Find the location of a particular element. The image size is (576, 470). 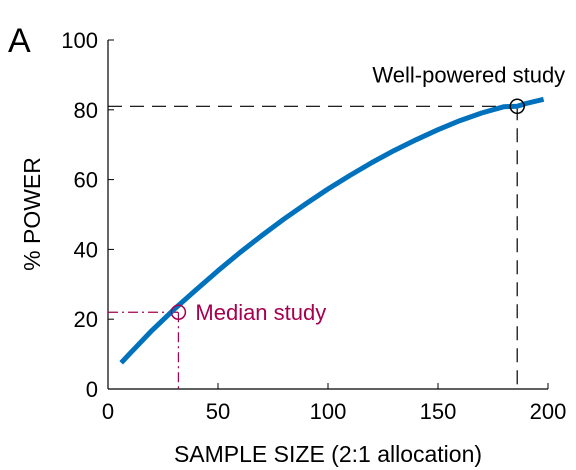

annotation-label: Median study is located at coordinates (260, 312).